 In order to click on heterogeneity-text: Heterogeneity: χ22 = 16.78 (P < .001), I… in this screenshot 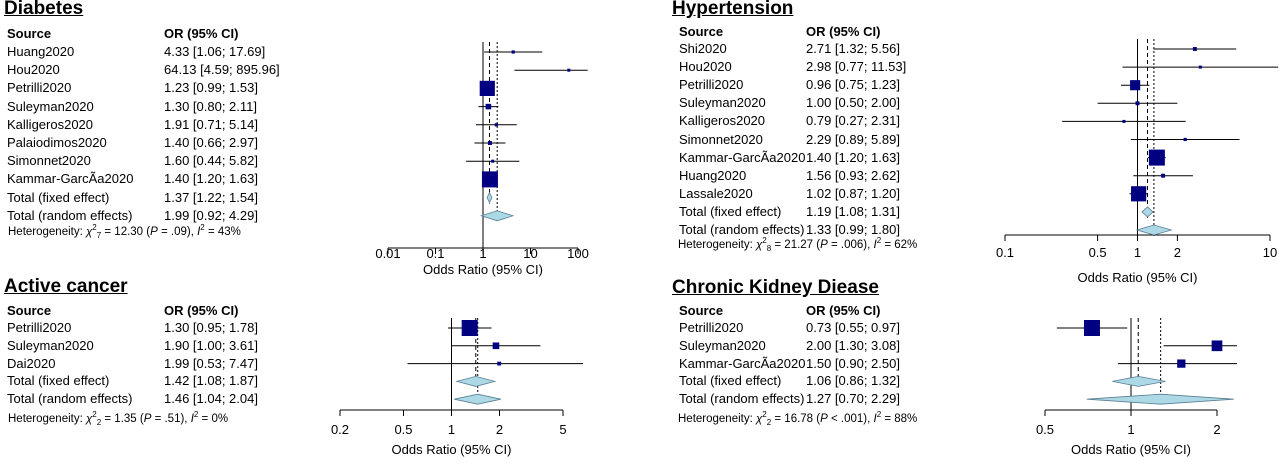, I will do `click(798, 419)`.